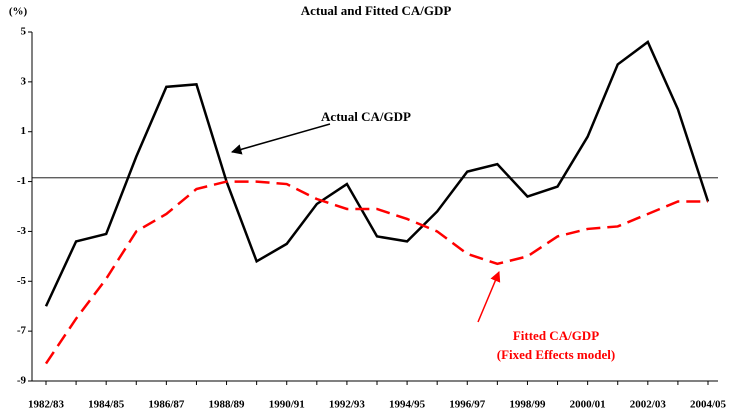  I want to click on annotation: Actual CA/GDP, so click(366, 116).